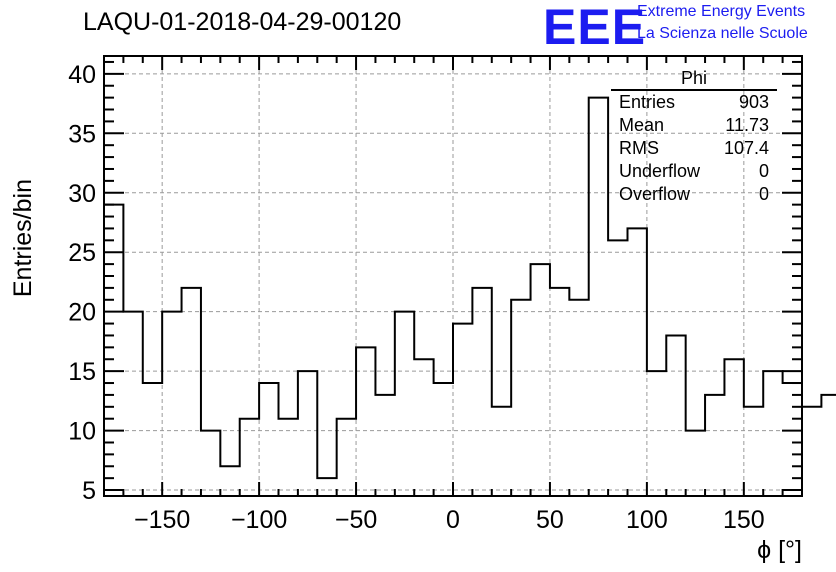 This screenshot has width=836, height=572. What do you see at coordinates (722, 33) in the screenshot?
I see `logo-line-2: La Scienza nelle Scuole` at bounding box center [722, 33].